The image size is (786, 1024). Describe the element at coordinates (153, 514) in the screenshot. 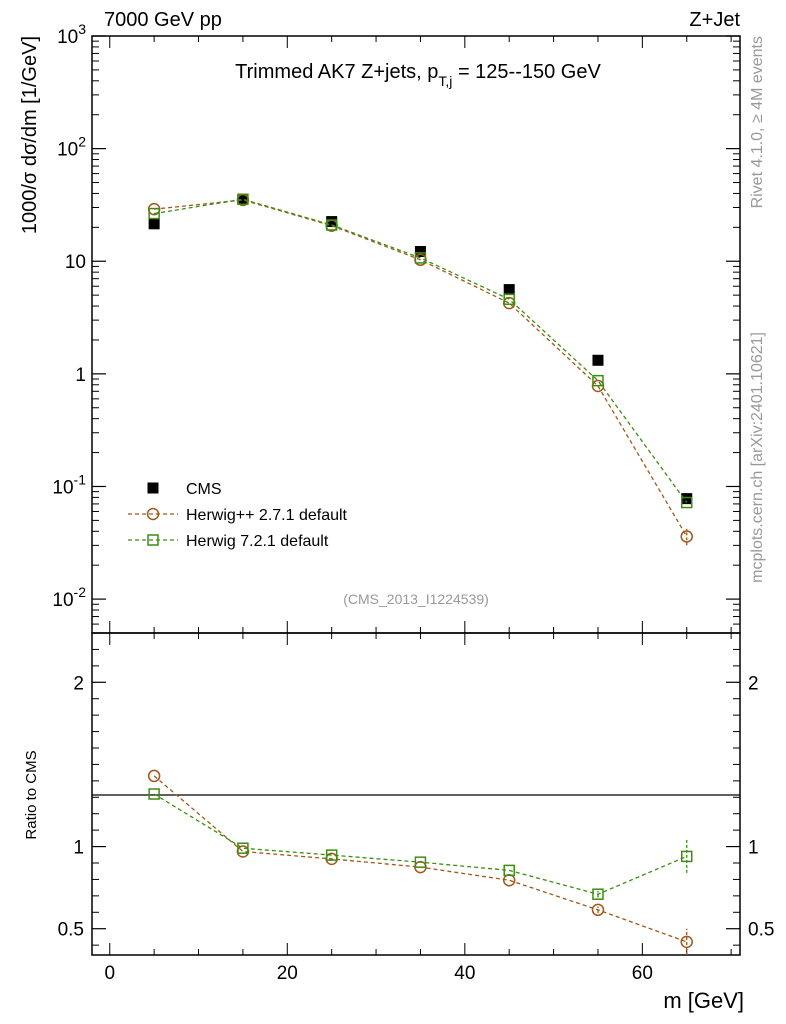

I see `legend-marker-herwig-2-7-1-default` at that location.